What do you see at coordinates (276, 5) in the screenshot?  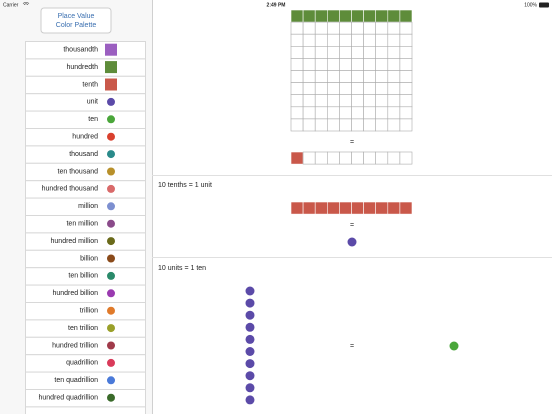 I see `clock: 2:49 PM` at bounding box center [276, 5].